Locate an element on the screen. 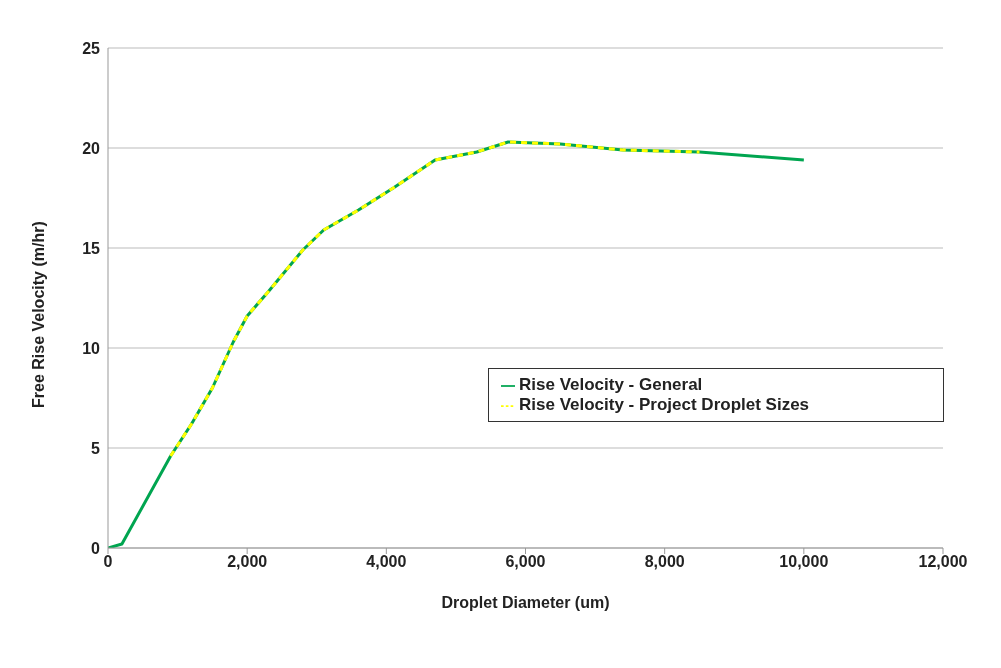  y-tick-label: 5 is located at coordinates (96, 448).